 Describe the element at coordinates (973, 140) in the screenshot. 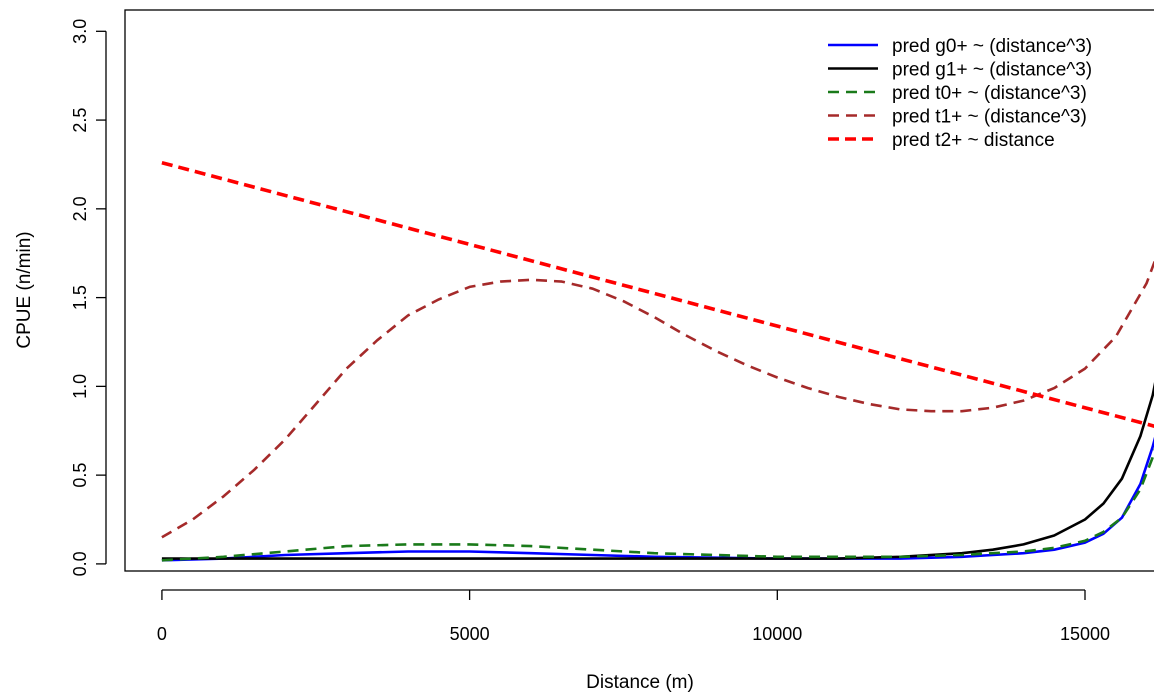

I see `legend-label: pred t2+ ~ distance` at that location.